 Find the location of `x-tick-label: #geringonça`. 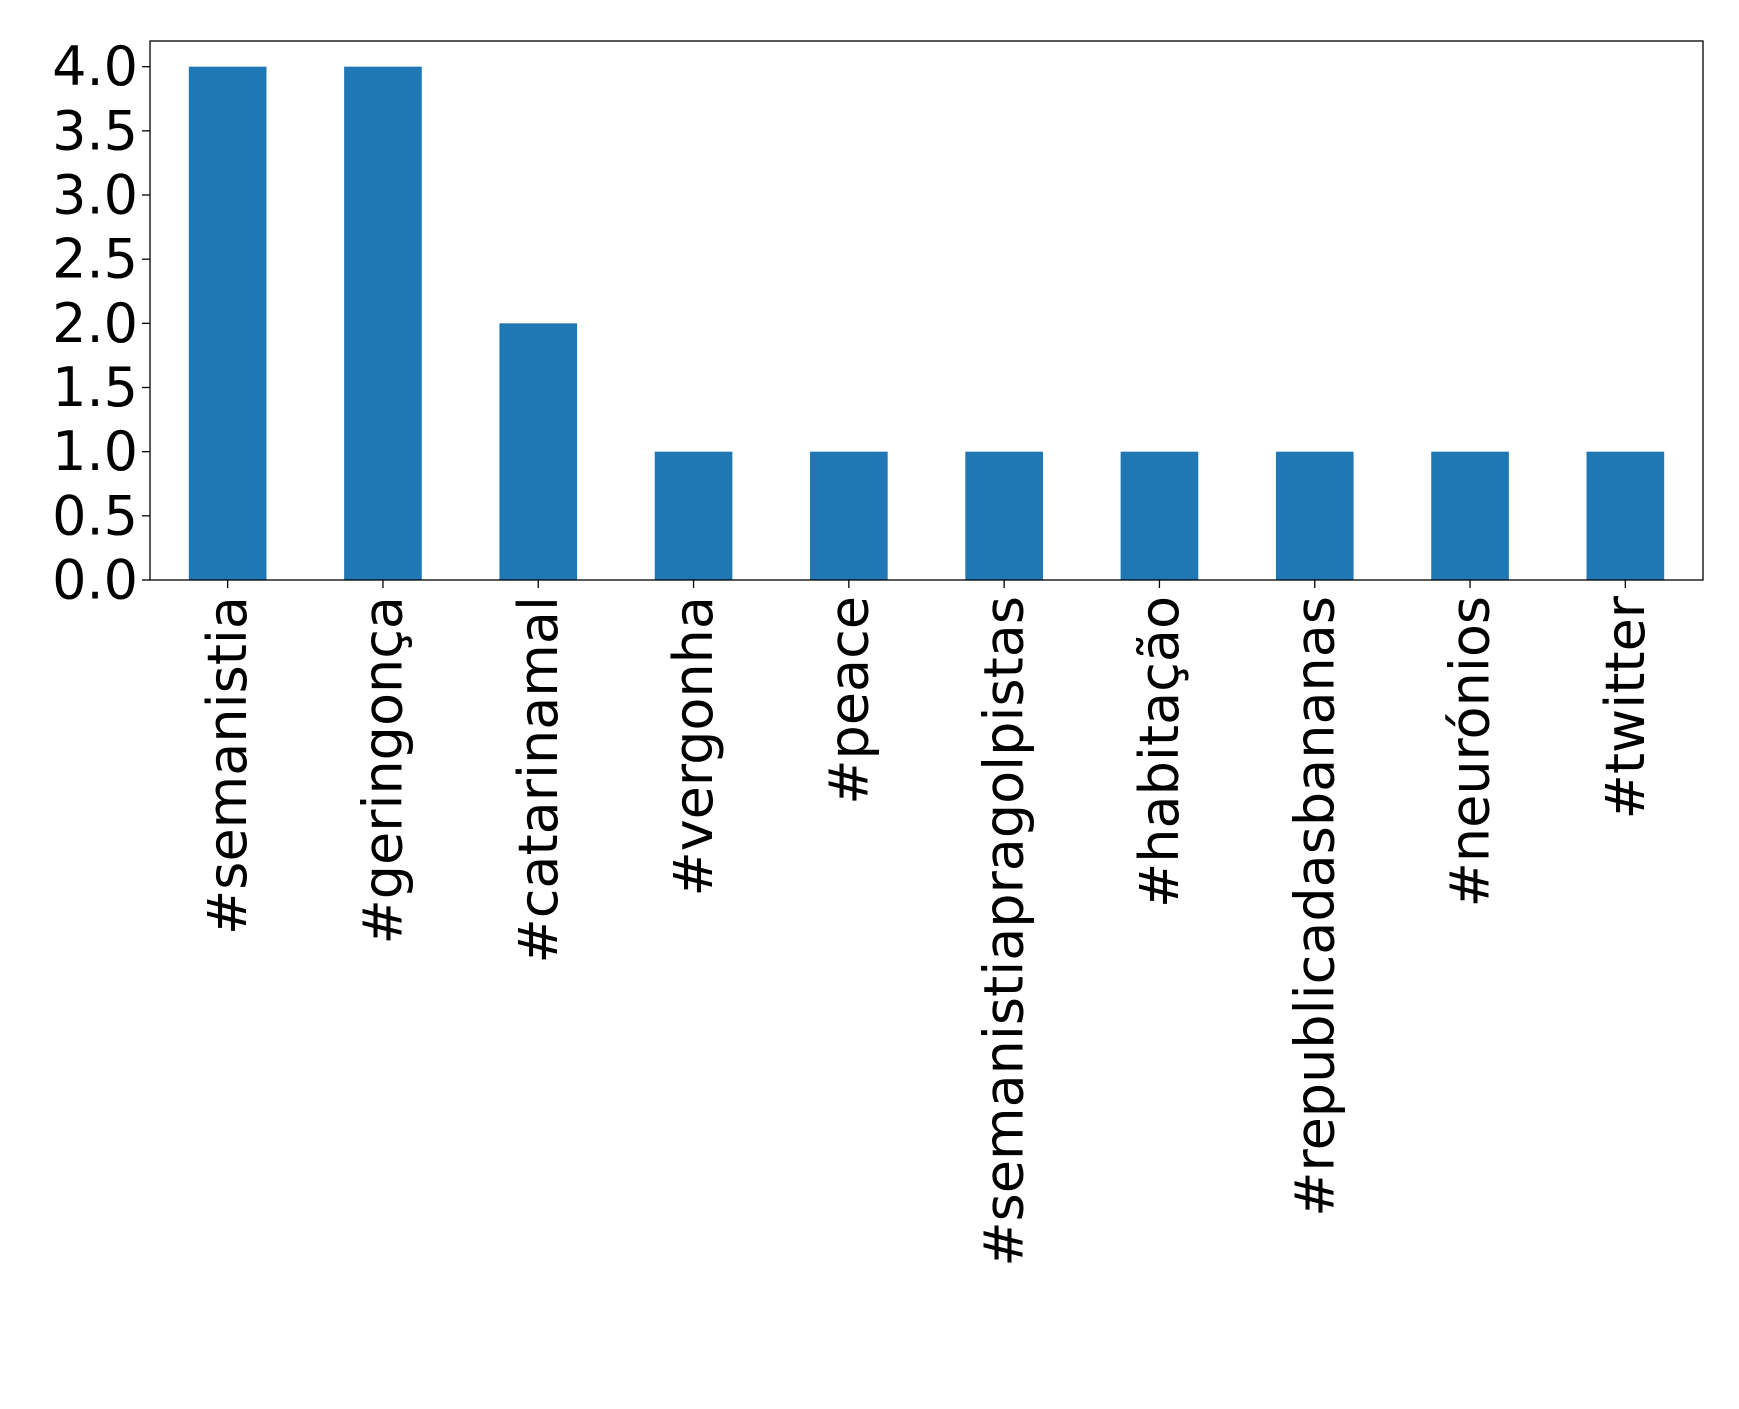

x-tick-label: #geringonça is located at coordinates (382, 770).